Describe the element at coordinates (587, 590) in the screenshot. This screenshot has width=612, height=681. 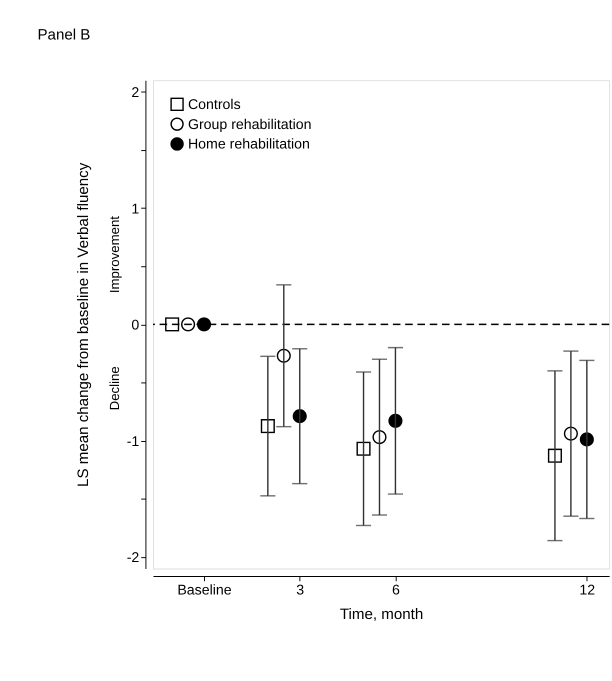
I see `x-tick-label: 12` at that location.